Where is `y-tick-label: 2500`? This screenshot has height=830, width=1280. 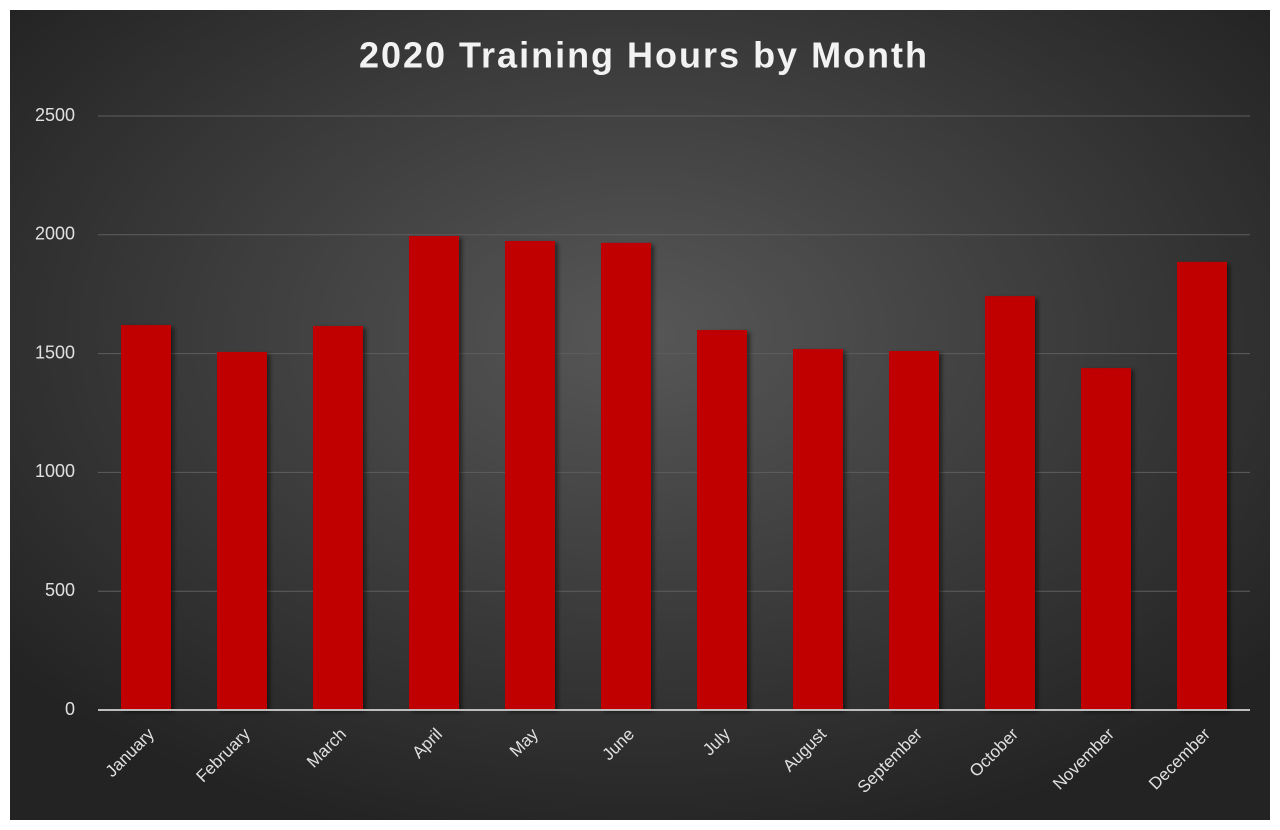 y-tick-label: 2500 is located at coordinates (55, 115).